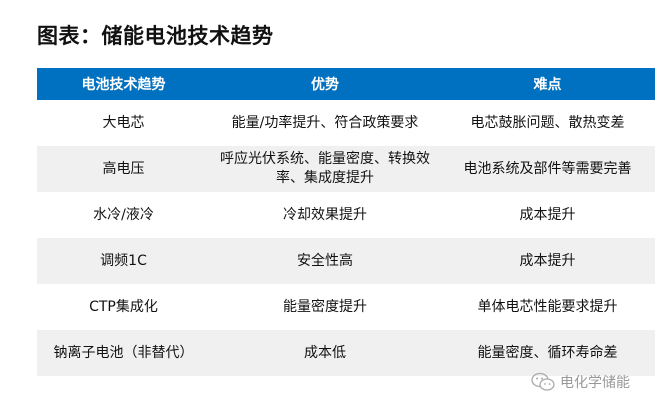 This screenshot has height=411, width=669. What do you see at coordinates (325, 169) in the screenshot?
I see `table-cell: 呼应光伏系统、能量密度、转换效率、集成度提升` at bounding box center [325, 169].